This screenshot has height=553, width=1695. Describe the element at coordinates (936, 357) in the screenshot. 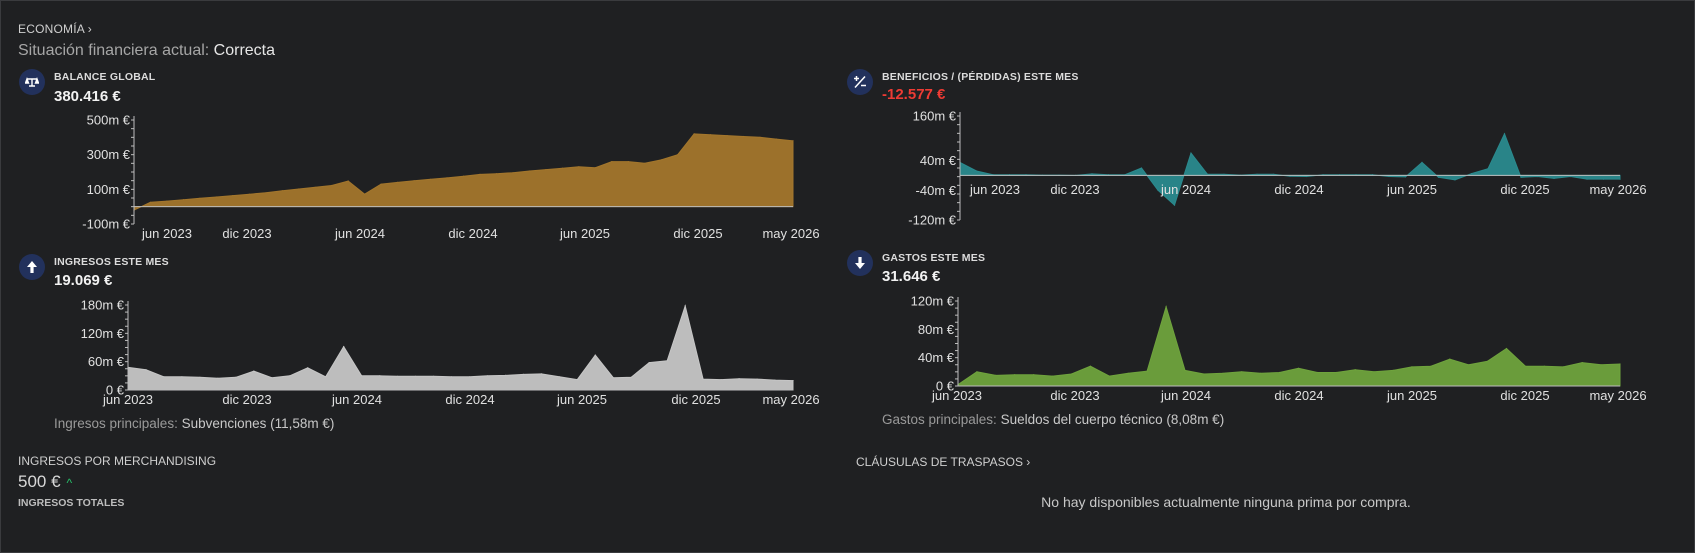

I see `expenses-y-tick-label: 40m €` at that location.